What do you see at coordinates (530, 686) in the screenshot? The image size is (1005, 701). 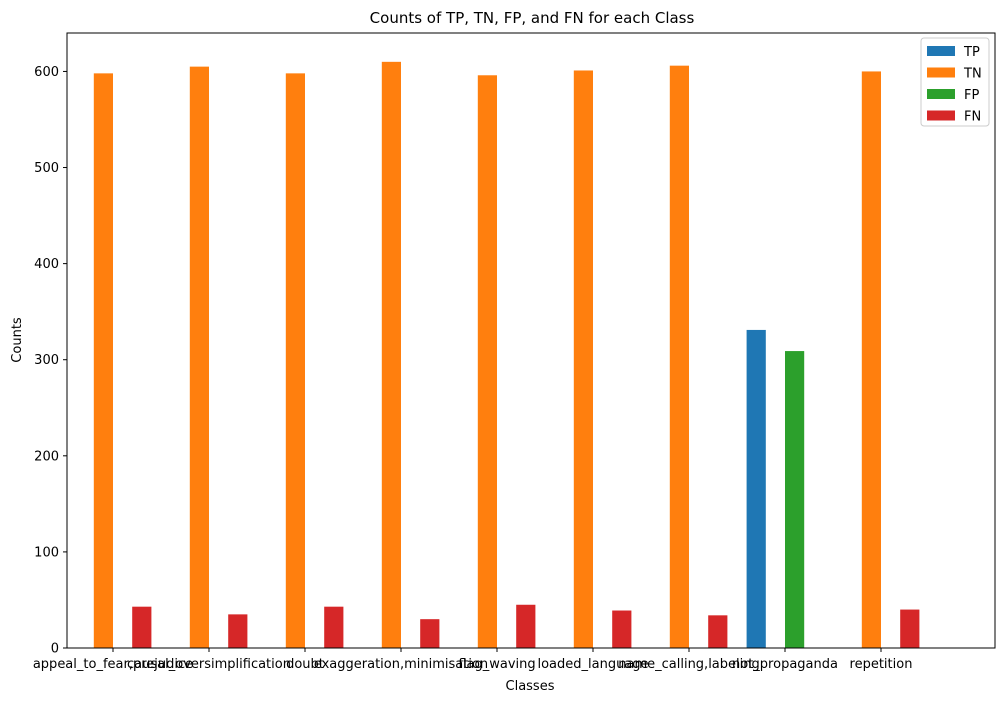 I see `x-axis-title: Classes` at bounding box center [530, 686].